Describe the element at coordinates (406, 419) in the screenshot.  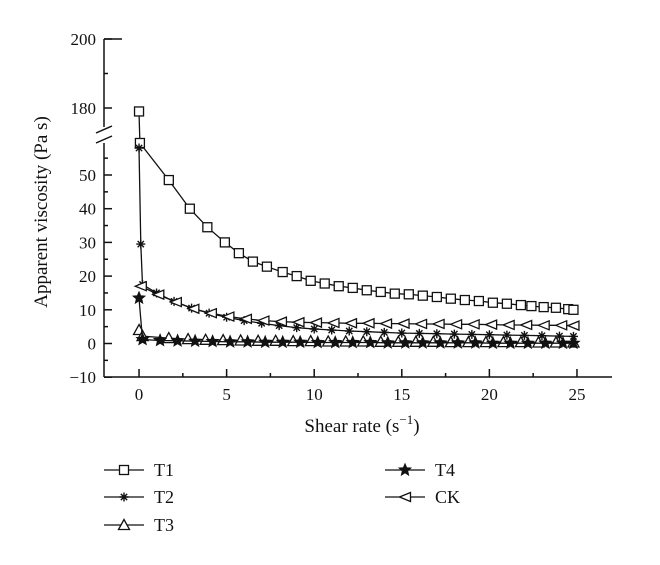
I see `x-axis-label-exponent: −1` at that location.